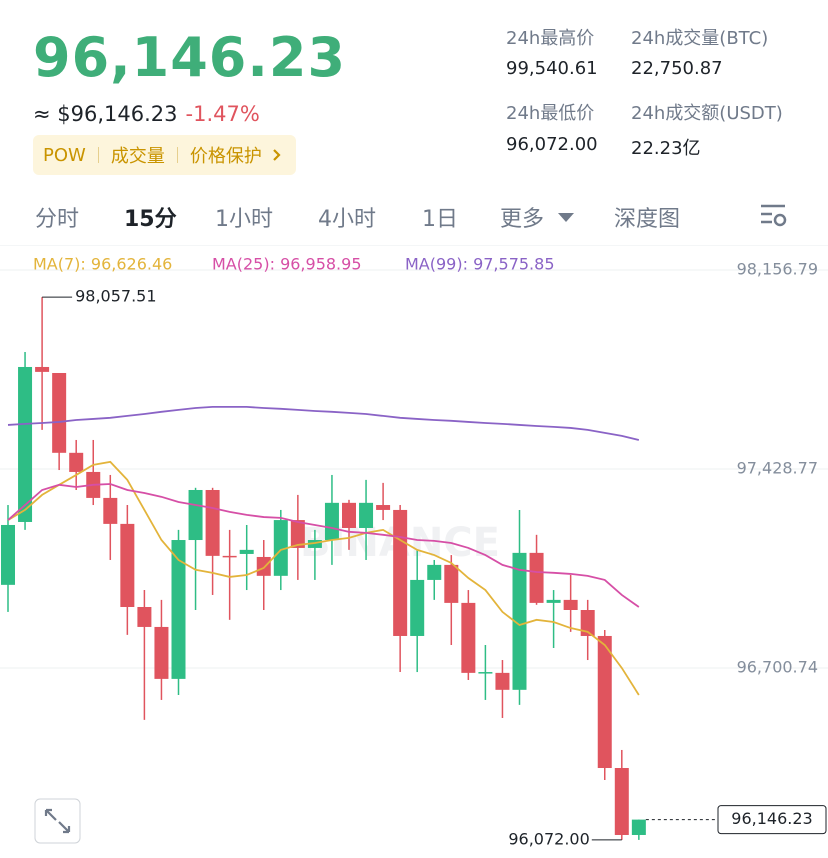 The image size is (828, 858). What do you see at coordinates (522, 219) in the screenshot?
I see `tab: 更多` at bounding box center [522, 219].